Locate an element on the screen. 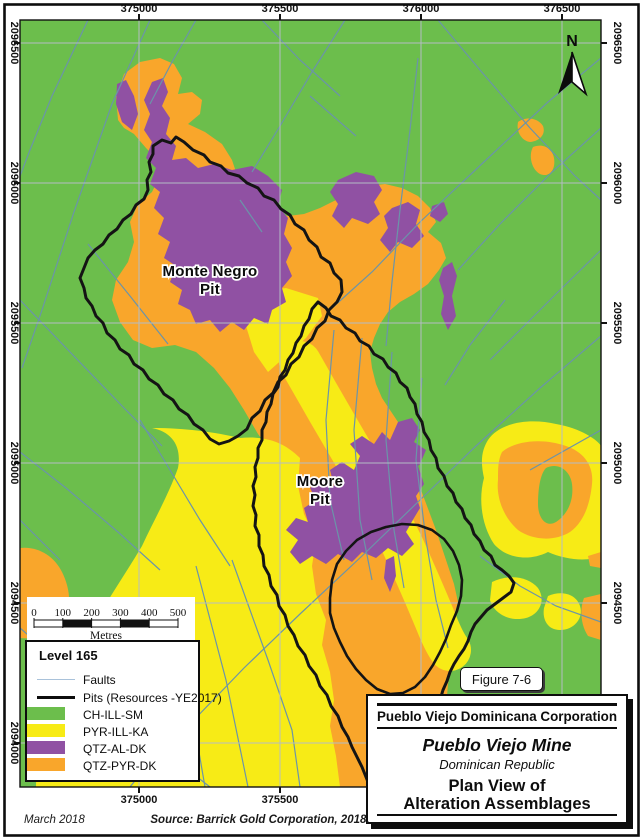 The image size is (643, 840). monte-negro-pit-label-line2: Pit is located at coordinates (210, 289).